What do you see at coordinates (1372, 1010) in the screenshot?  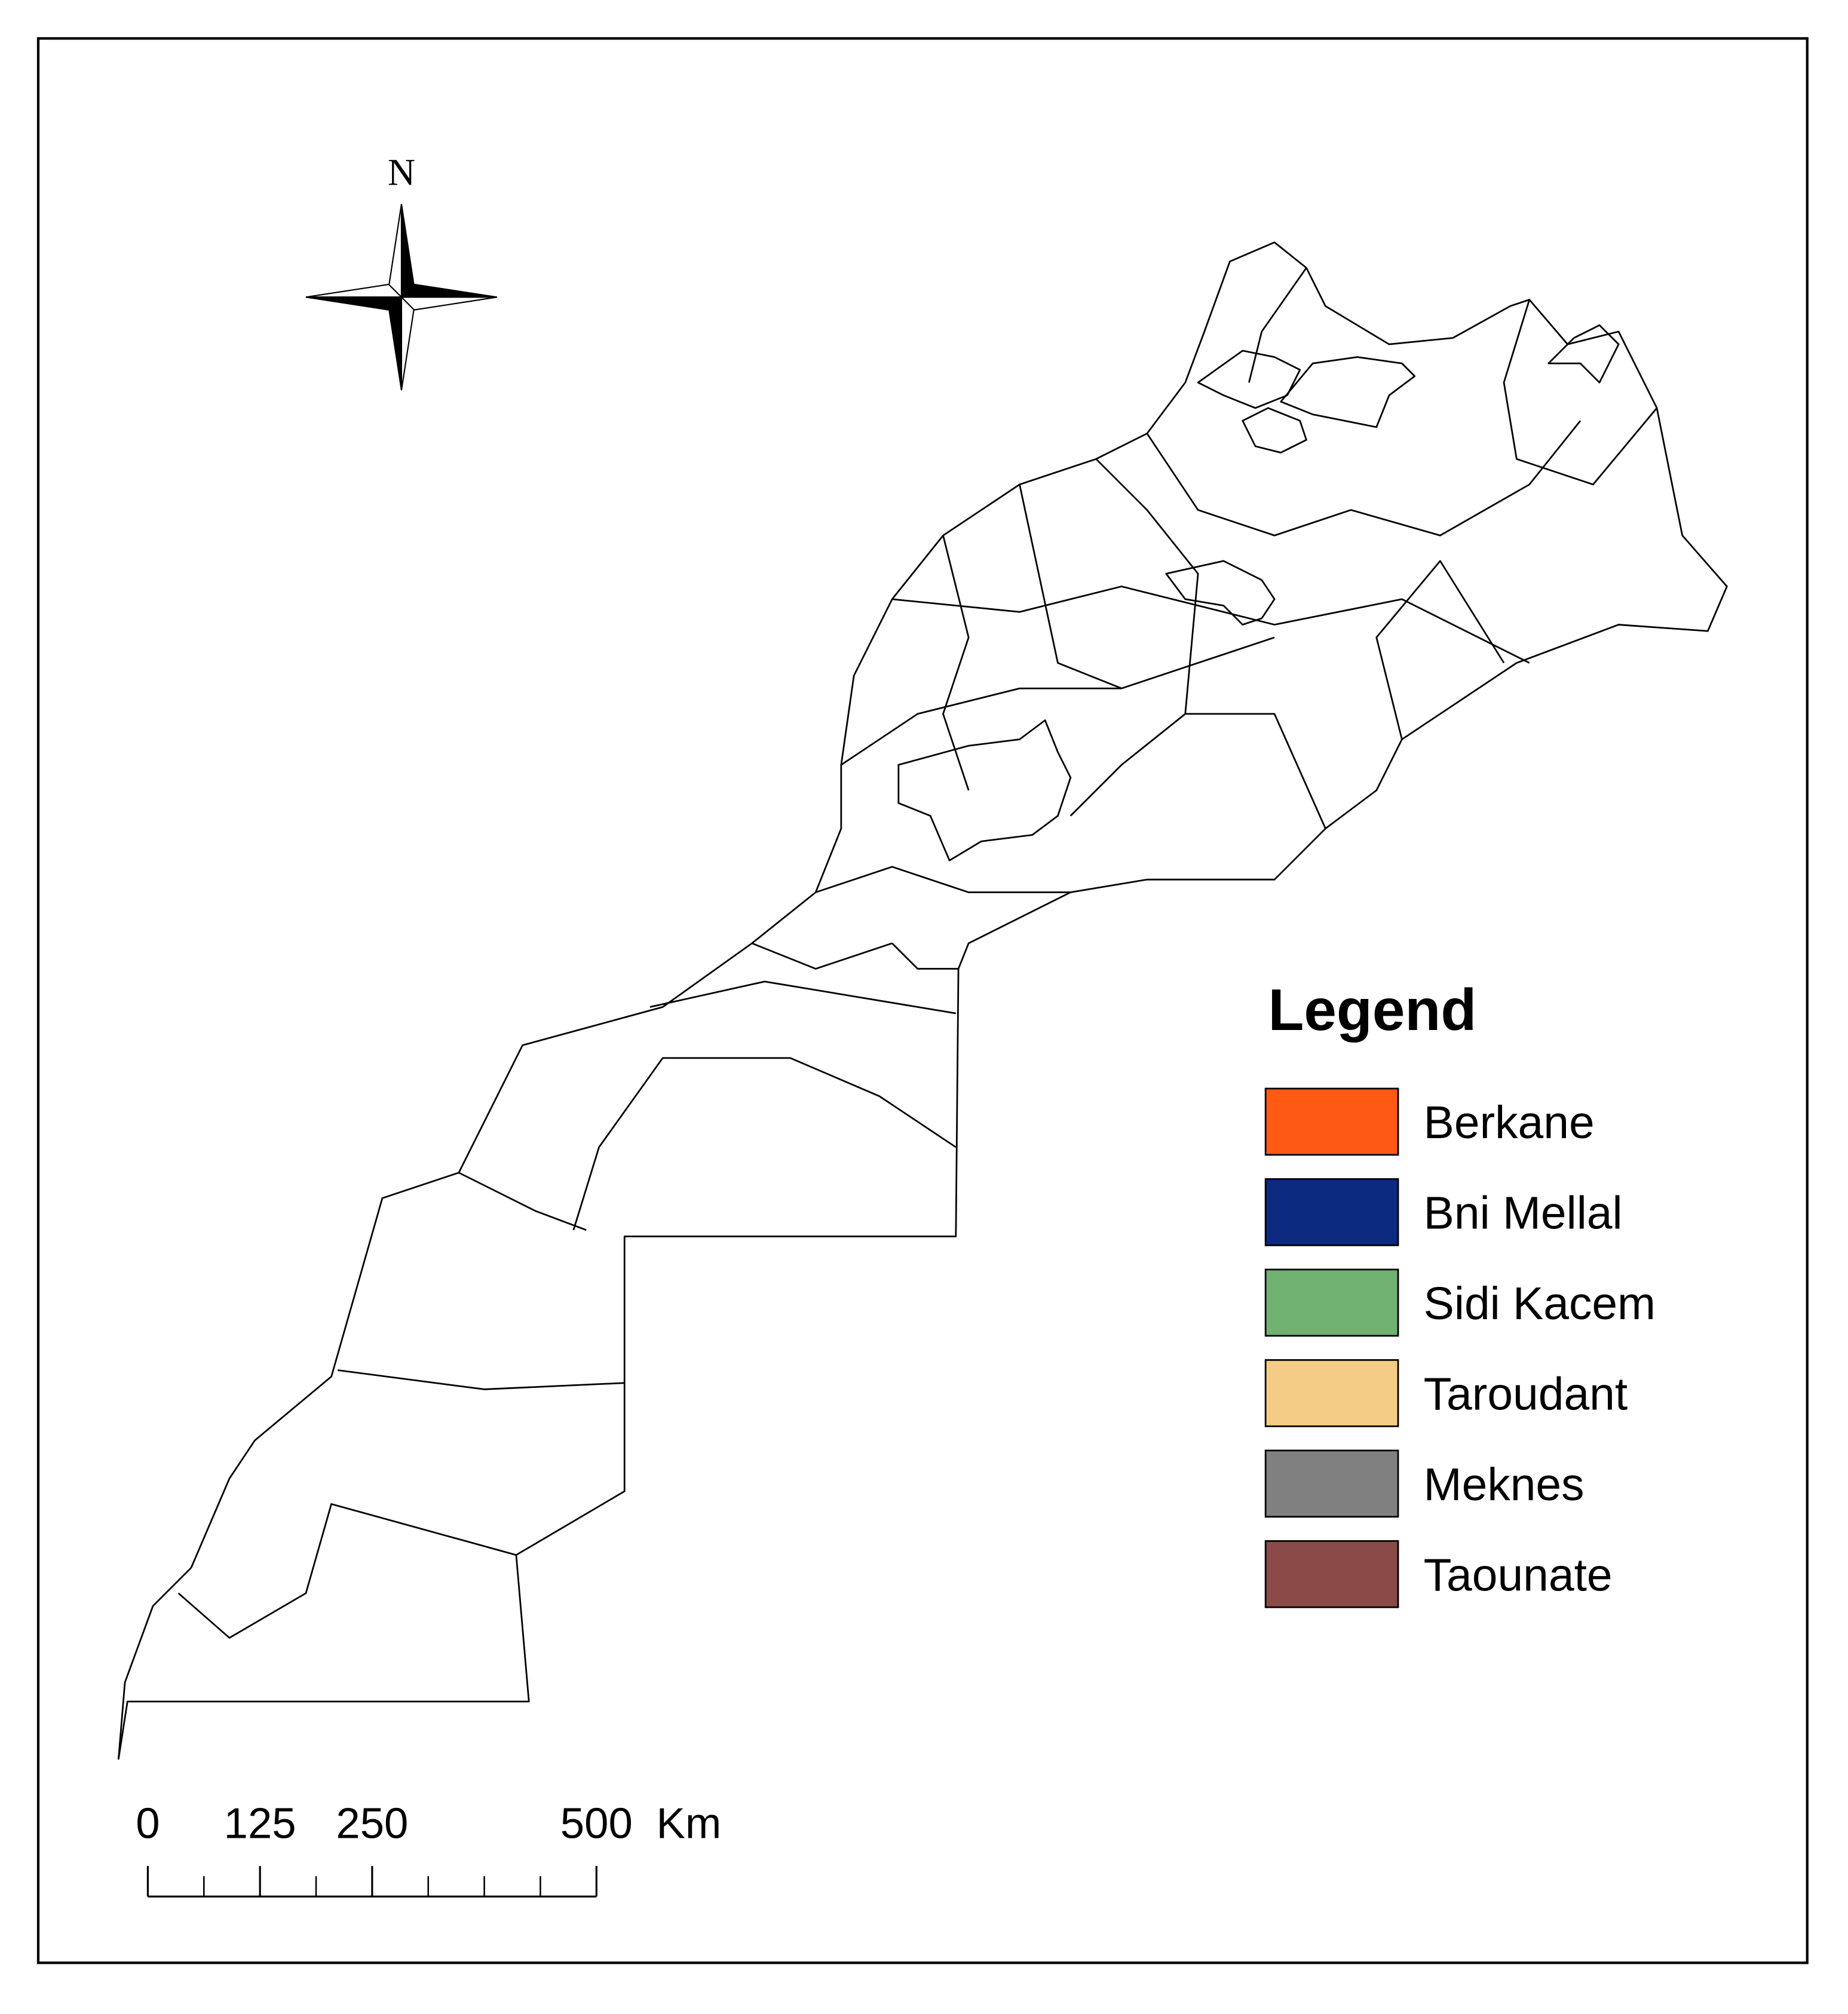 I see `legend-title: Legend` at bounding box center [1372, 1010].